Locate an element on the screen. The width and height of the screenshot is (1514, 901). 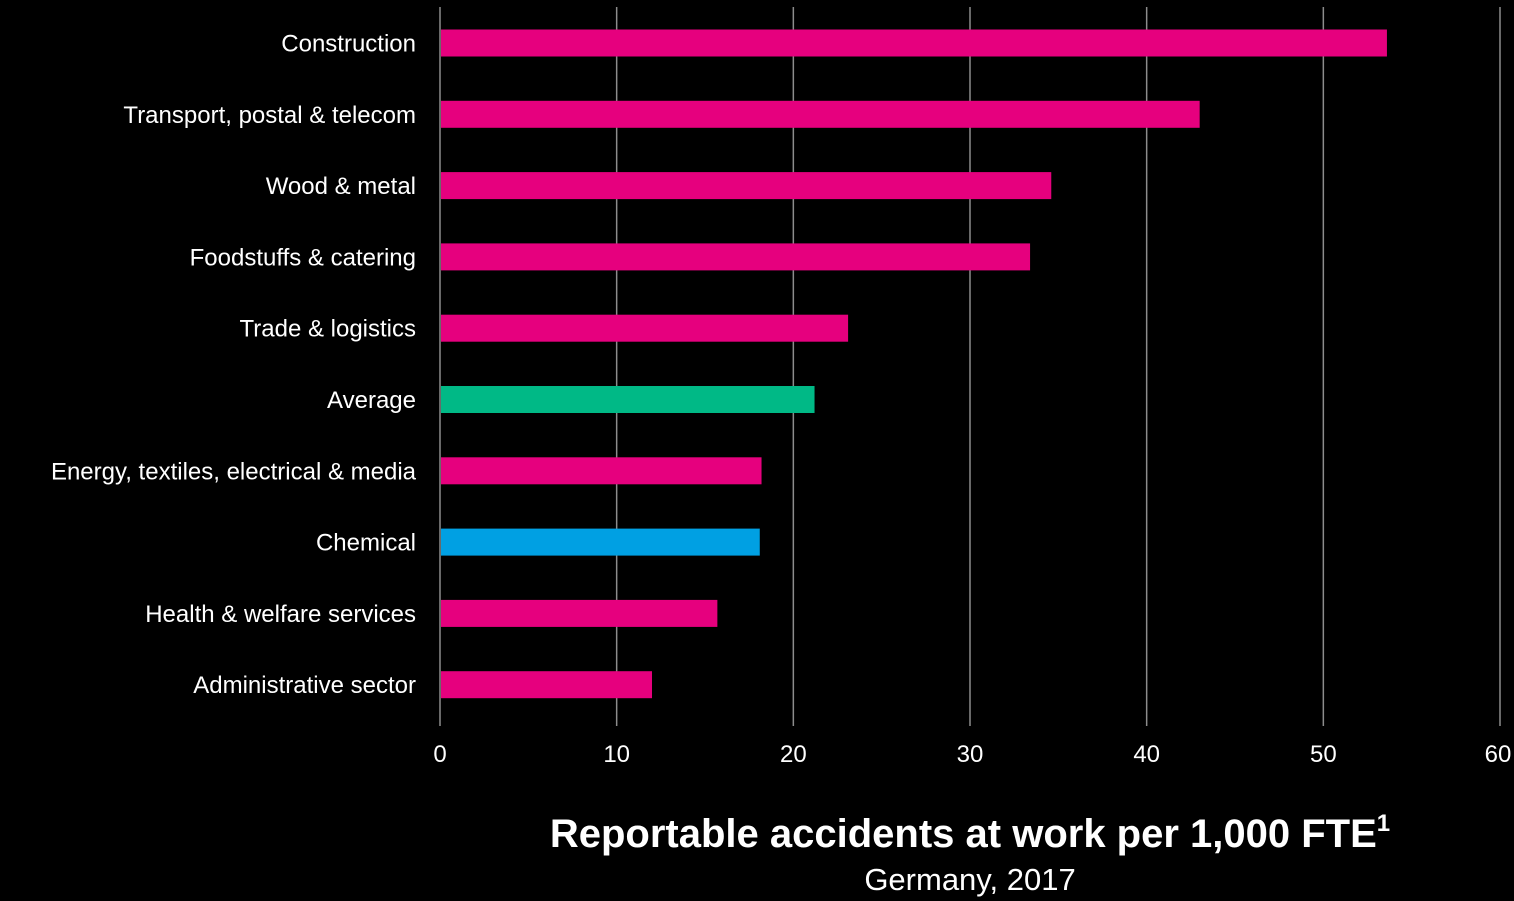
category-label: Chemical is located at coordinates (366, 543).